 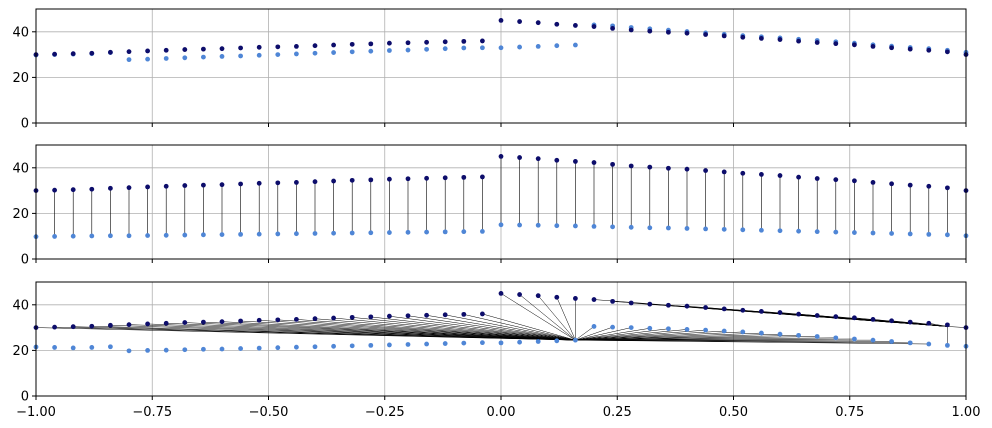 I want to click on y-tick-label: 40, so click(x=20, y=32).